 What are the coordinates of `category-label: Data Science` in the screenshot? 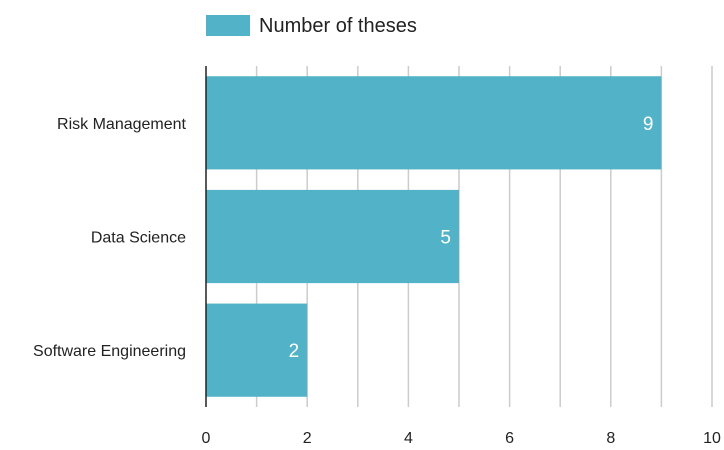 It's located at (138, 238).